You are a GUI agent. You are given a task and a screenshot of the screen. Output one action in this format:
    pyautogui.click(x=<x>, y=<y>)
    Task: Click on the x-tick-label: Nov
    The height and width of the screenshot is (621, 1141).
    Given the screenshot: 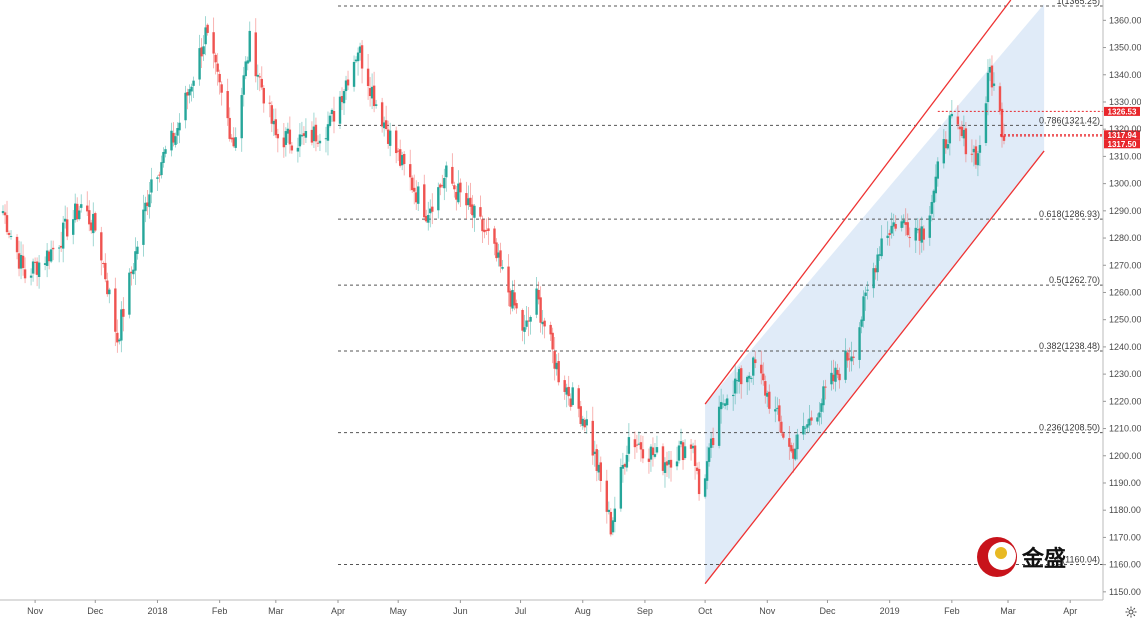 What is the action you would take?
    pyautogui.click(x=35, y=611)
    